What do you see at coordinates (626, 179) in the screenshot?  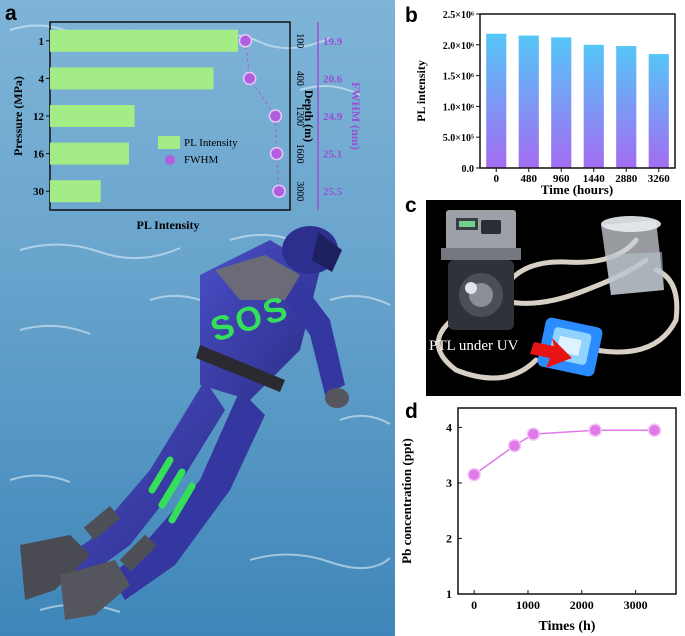 I see `x-tick-label: 2880` at bounding box center [626, 179].